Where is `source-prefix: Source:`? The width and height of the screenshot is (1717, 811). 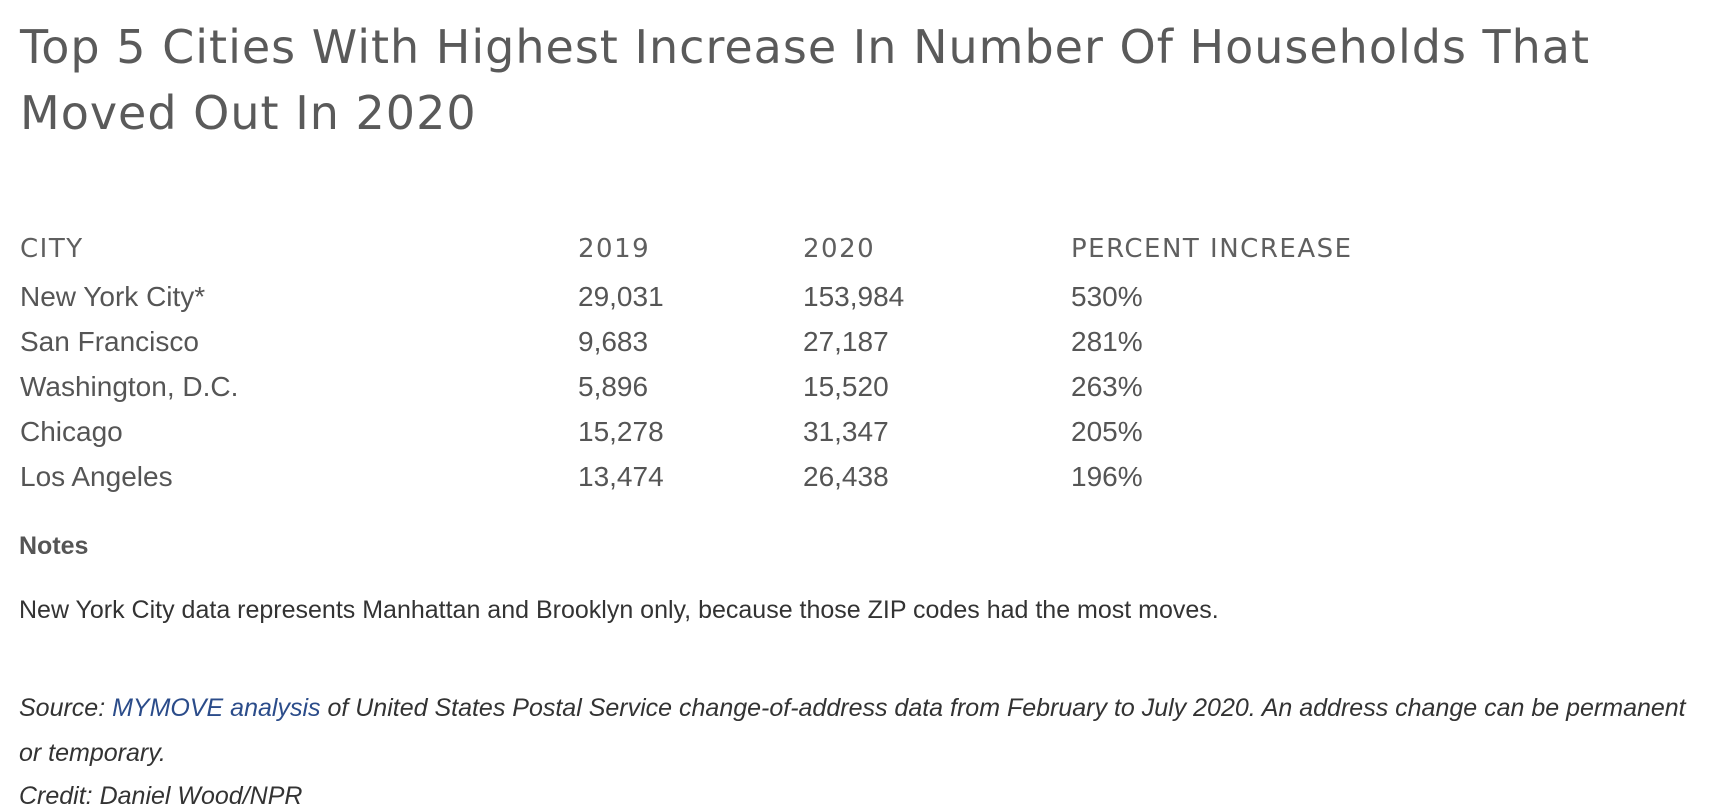
source-prefix: Source: is located at coordinates (66, 708).